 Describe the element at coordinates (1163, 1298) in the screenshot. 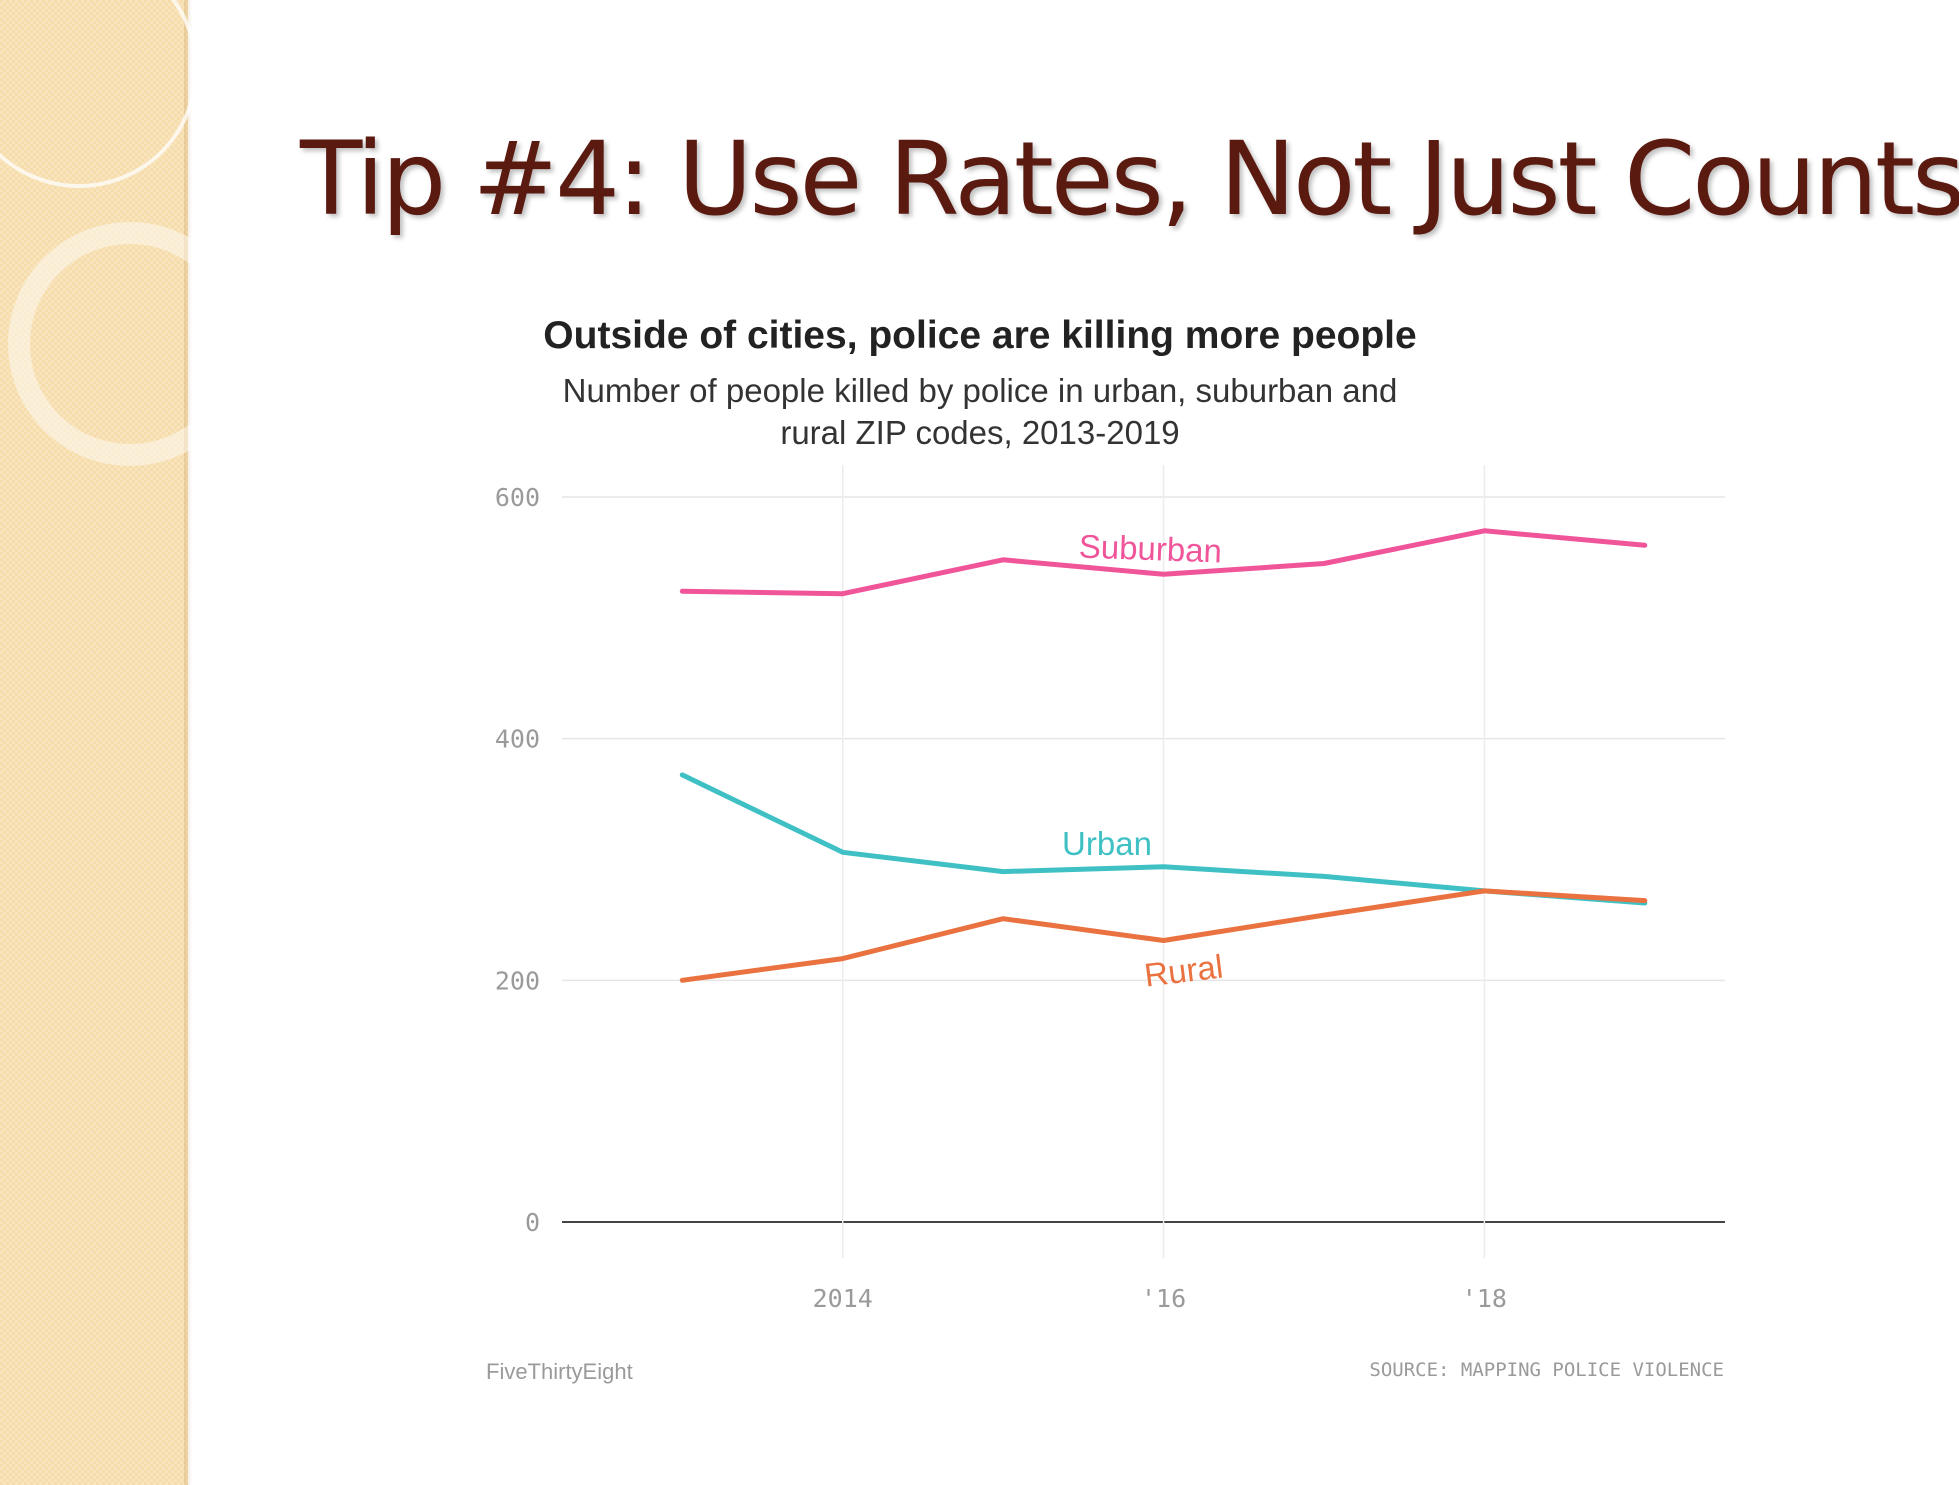

I see `x-tick-label: '16` at that location.